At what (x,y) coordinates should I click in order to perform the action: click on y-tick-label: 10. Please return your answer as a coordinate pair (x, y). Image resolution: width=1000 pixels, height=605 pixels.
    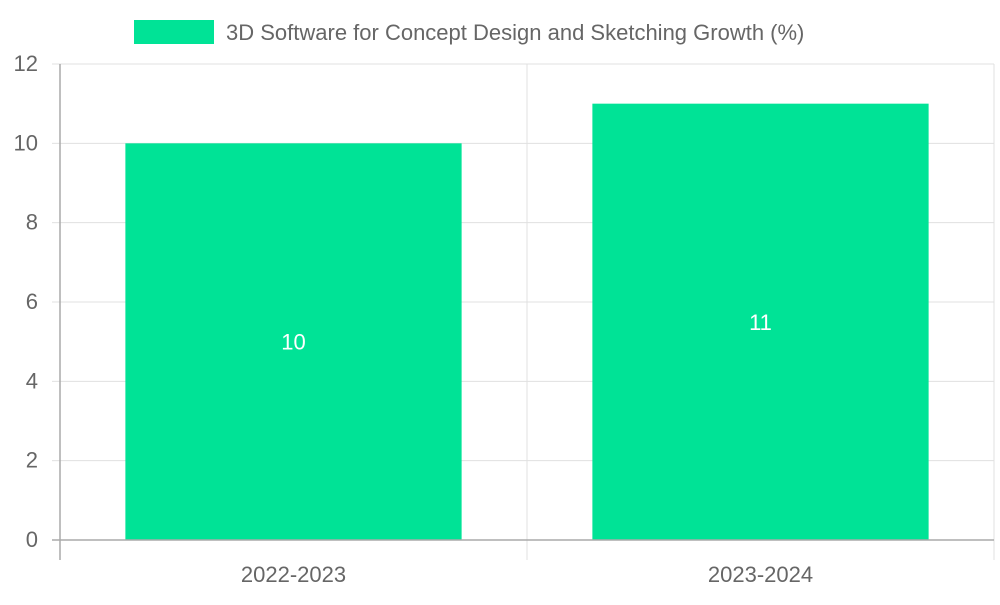
    Looking at the image, I should click on (26, 142).